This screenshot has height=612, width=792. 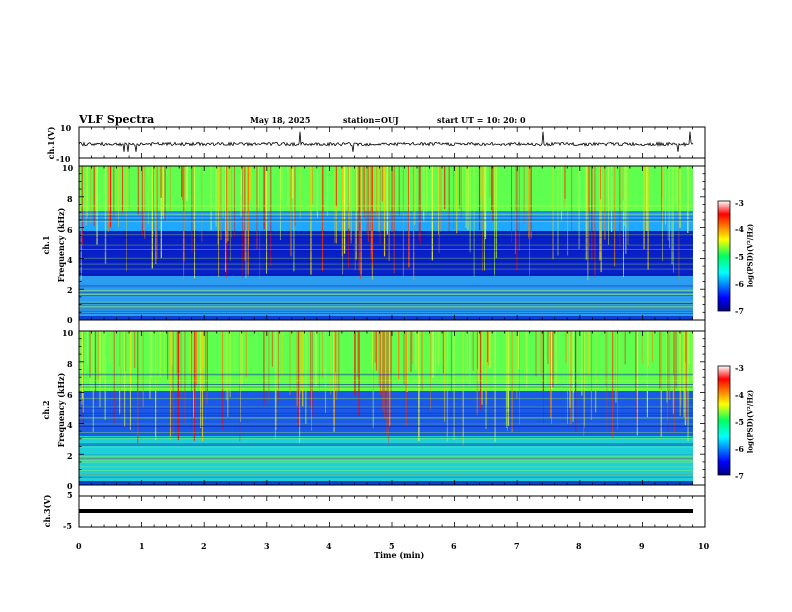 What do you see at coordinates (739, 395) in the screenshot?
I see `cbar2-tick-neg4: -4` at bounding box center [739, 395].